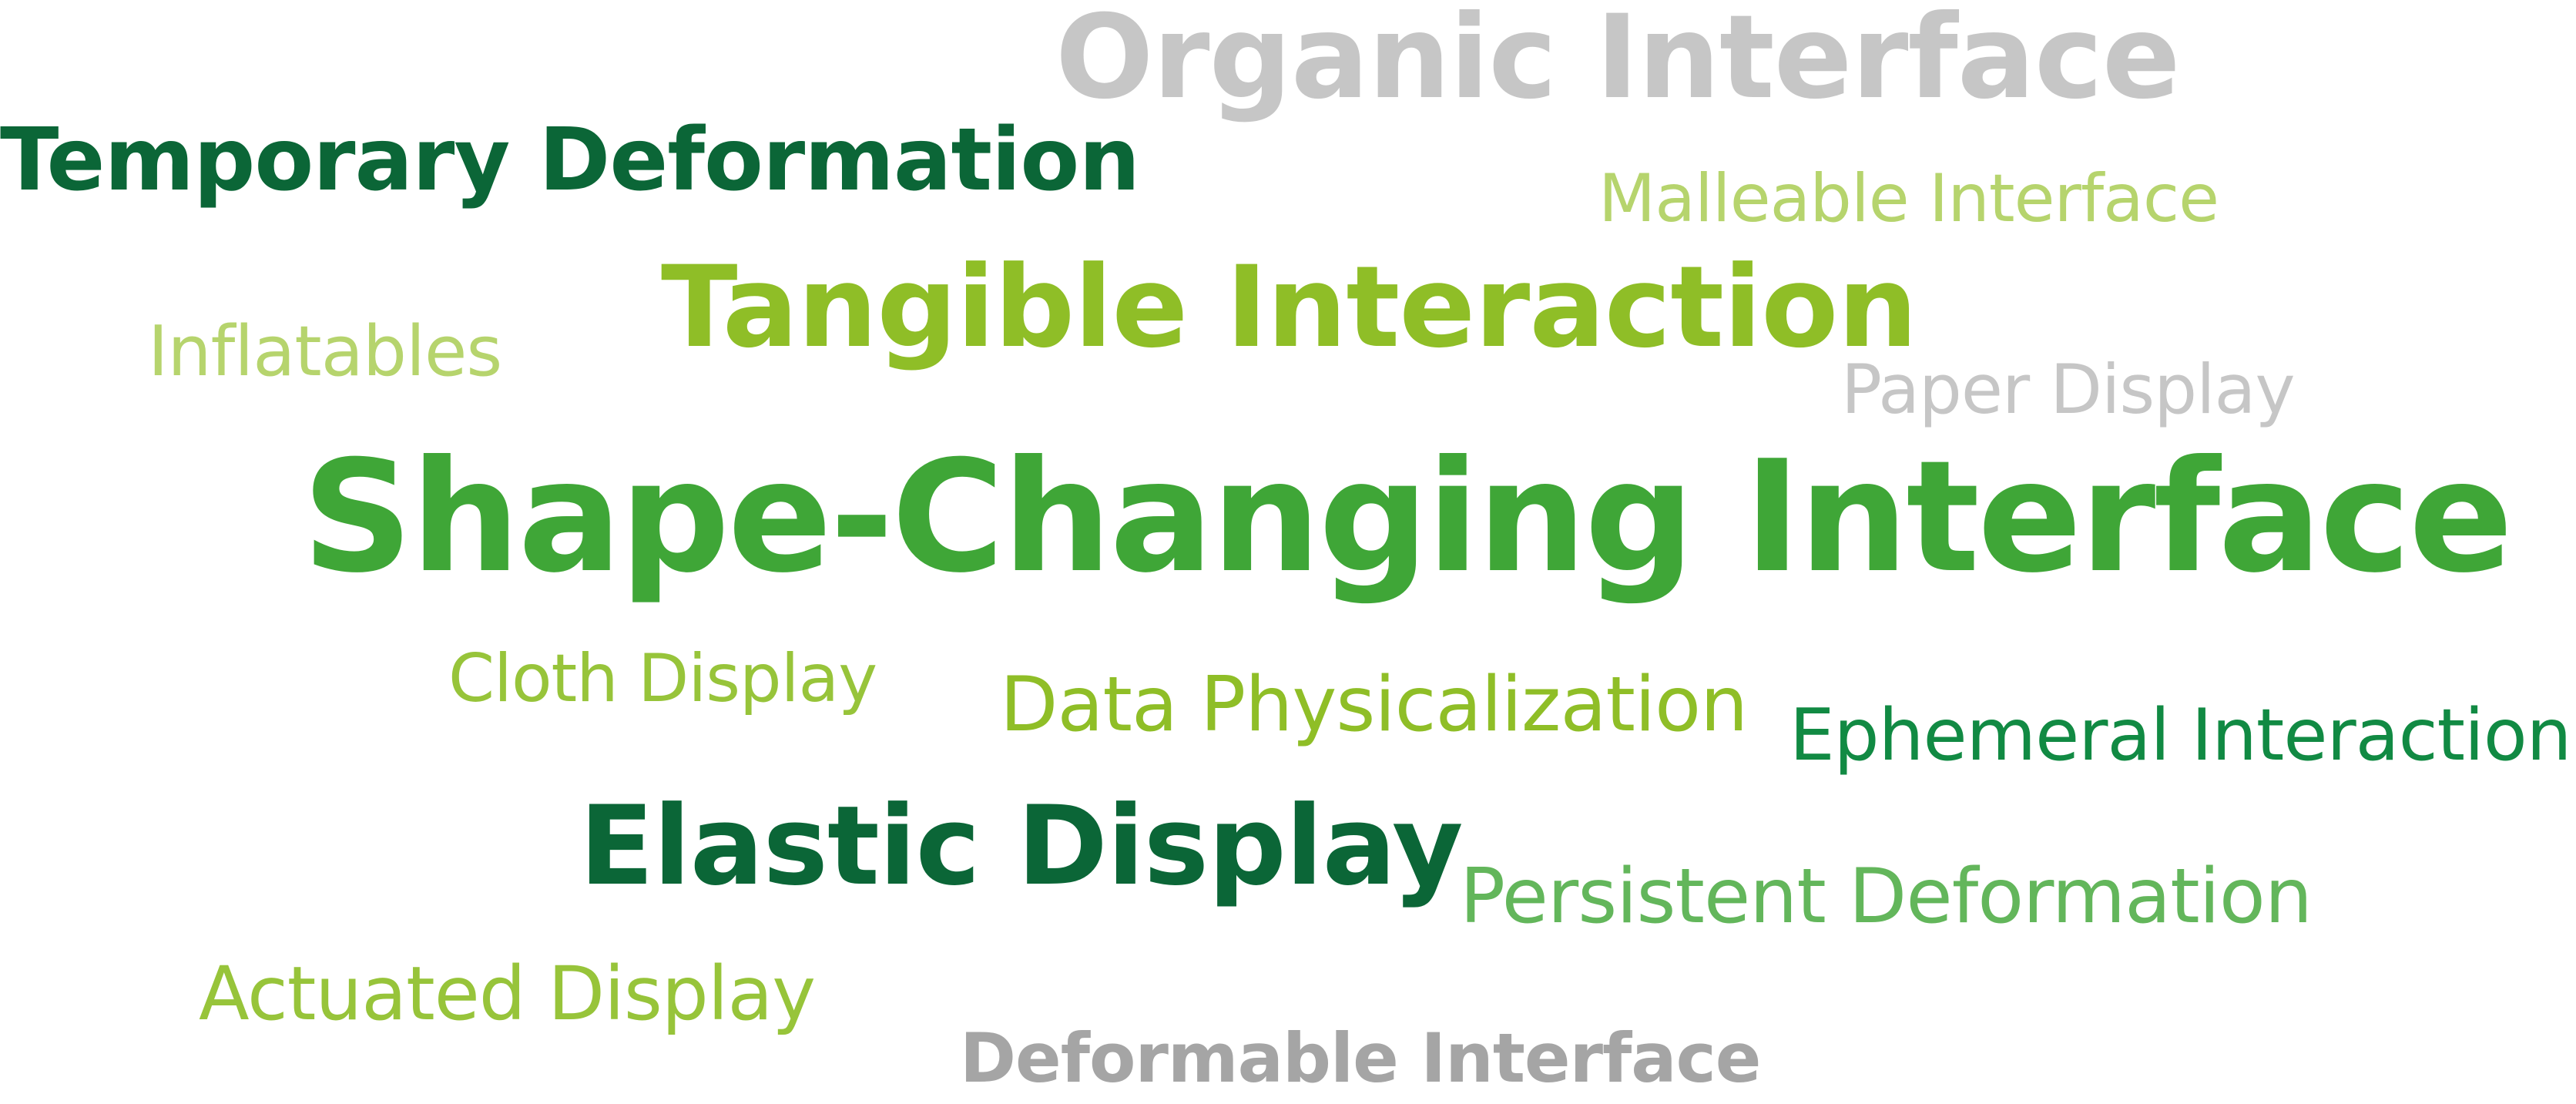 The image size is (2576, 1104). What do you see at coordinates (1289, 307) in the screenshot?
I see `word-tangible-interaction: Tangible Interaction` at bounding box center [1289, 307].